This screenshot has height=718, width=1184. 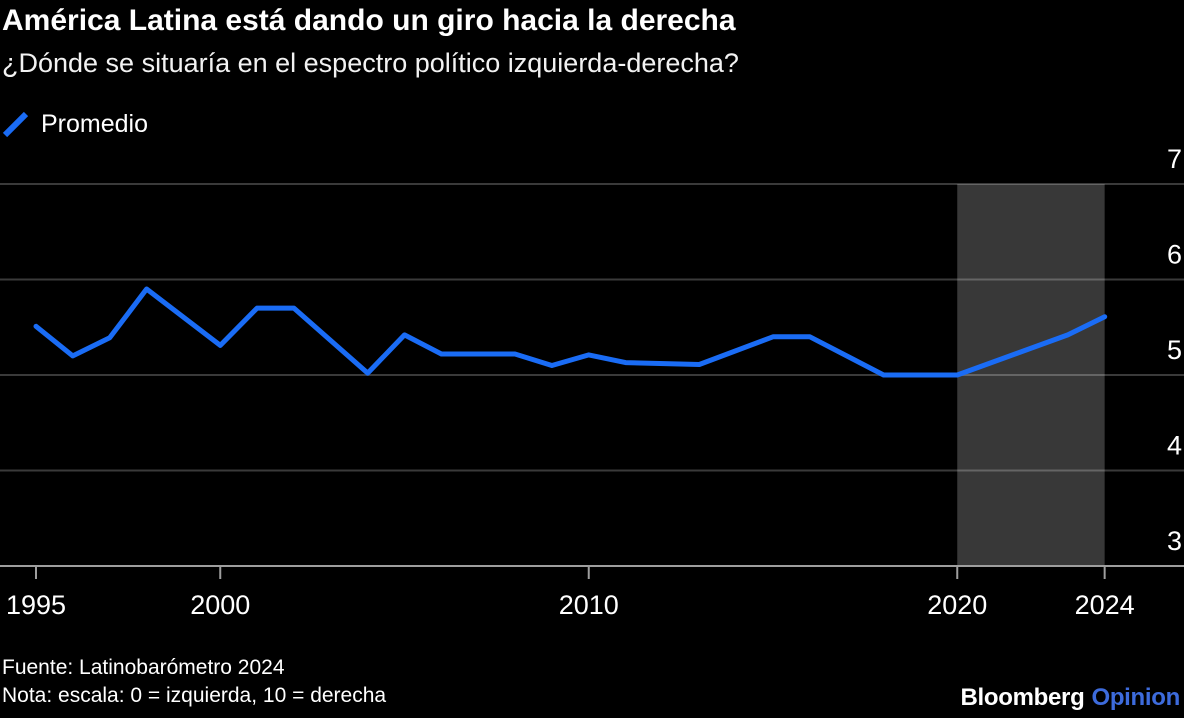 What do you see at coordinates (1174, 446) in the screenshot?
I see `y-tick-label-4: 4` at bounding box center [1174, 446].